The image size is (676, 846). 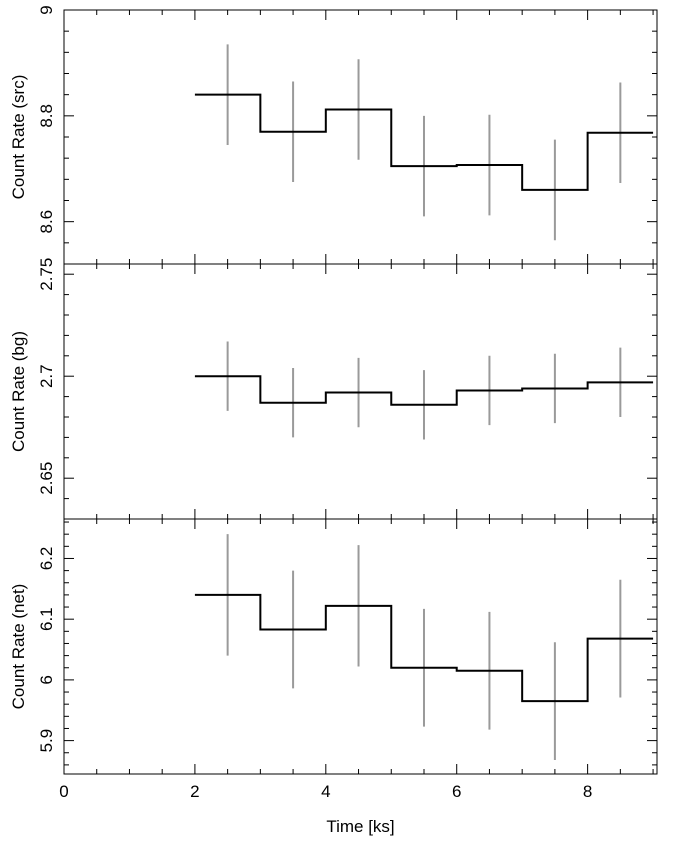 What do you see at coordinates (46, 741) in the screenshot?
I see `y-tick-label: 5.9` at bounding box center [46, 741].